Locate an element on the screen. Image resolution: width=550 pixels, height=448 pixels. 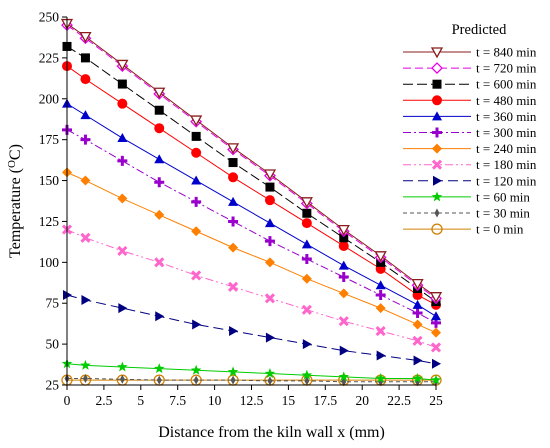
legend-item: t = 600 min is located at coordinates (470, 84).